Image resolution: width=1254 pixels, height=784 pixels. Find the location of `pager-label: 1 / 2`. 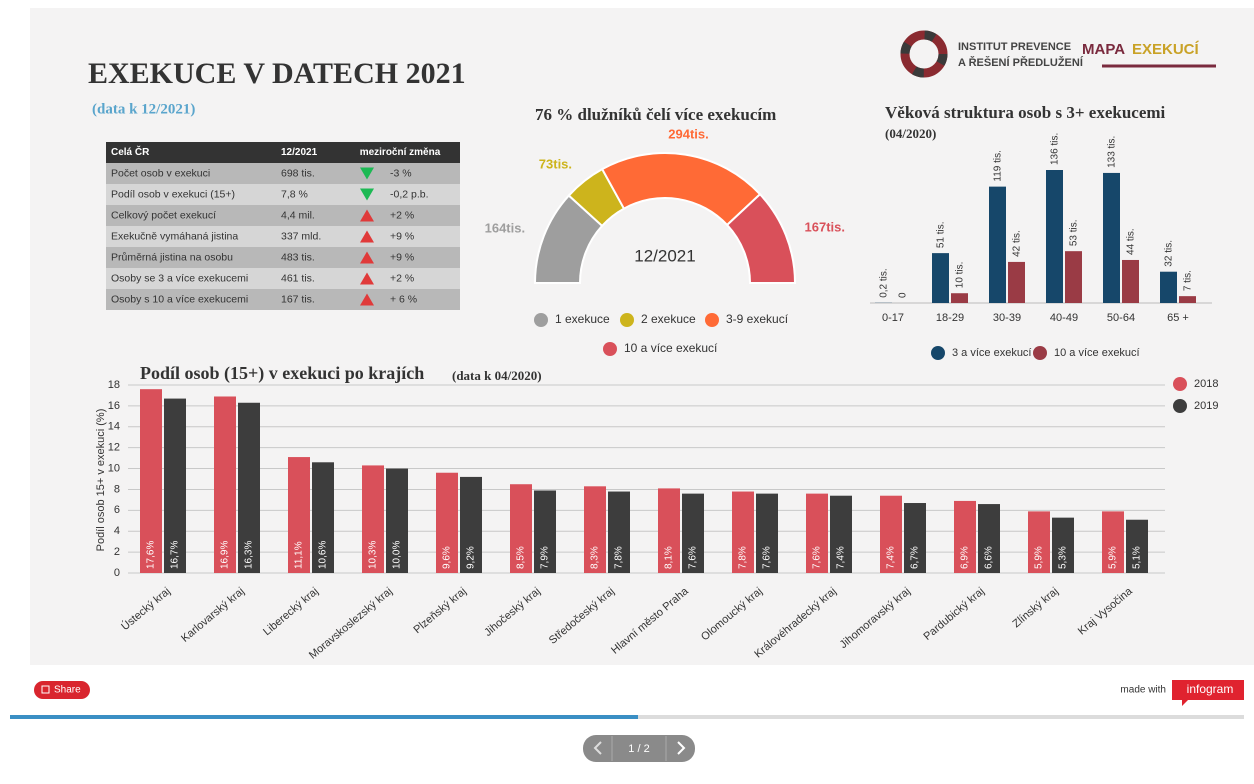

pager-label: 1 / 2 is located at coordinates (638, 749).